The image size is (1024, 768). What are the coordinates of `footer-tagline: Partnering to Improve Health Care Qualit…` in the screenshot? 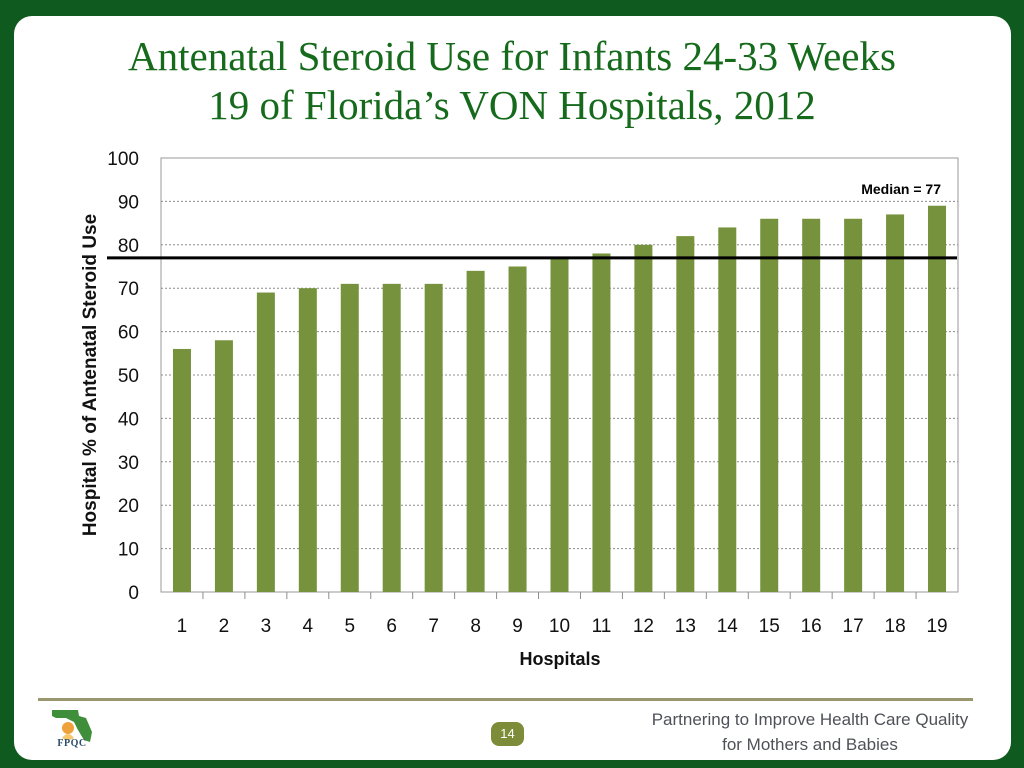 It's located at (810, 732).